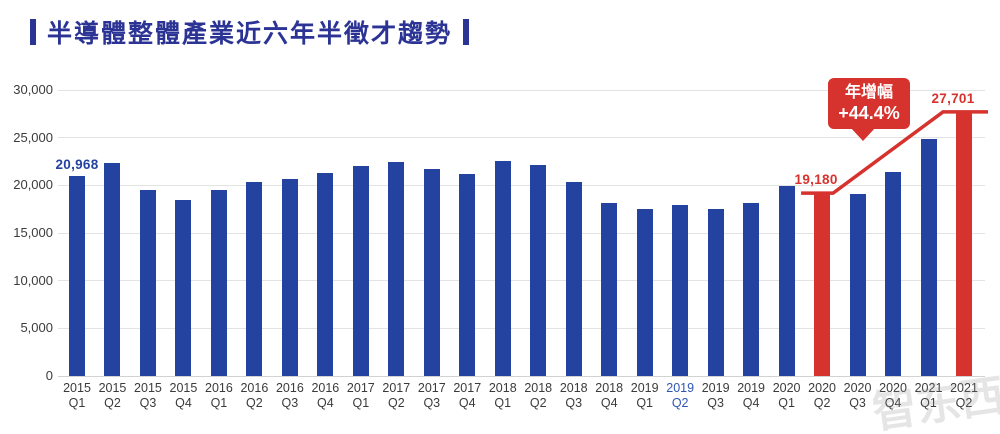 Image resolution: width=1000 pixels, height=434 pixels. What do you see at coordinates (928, 395) in the screenshot?
I see `x-axis-tick-label-2021-q1: 2021 Q1` at bounding box center [928, 395].